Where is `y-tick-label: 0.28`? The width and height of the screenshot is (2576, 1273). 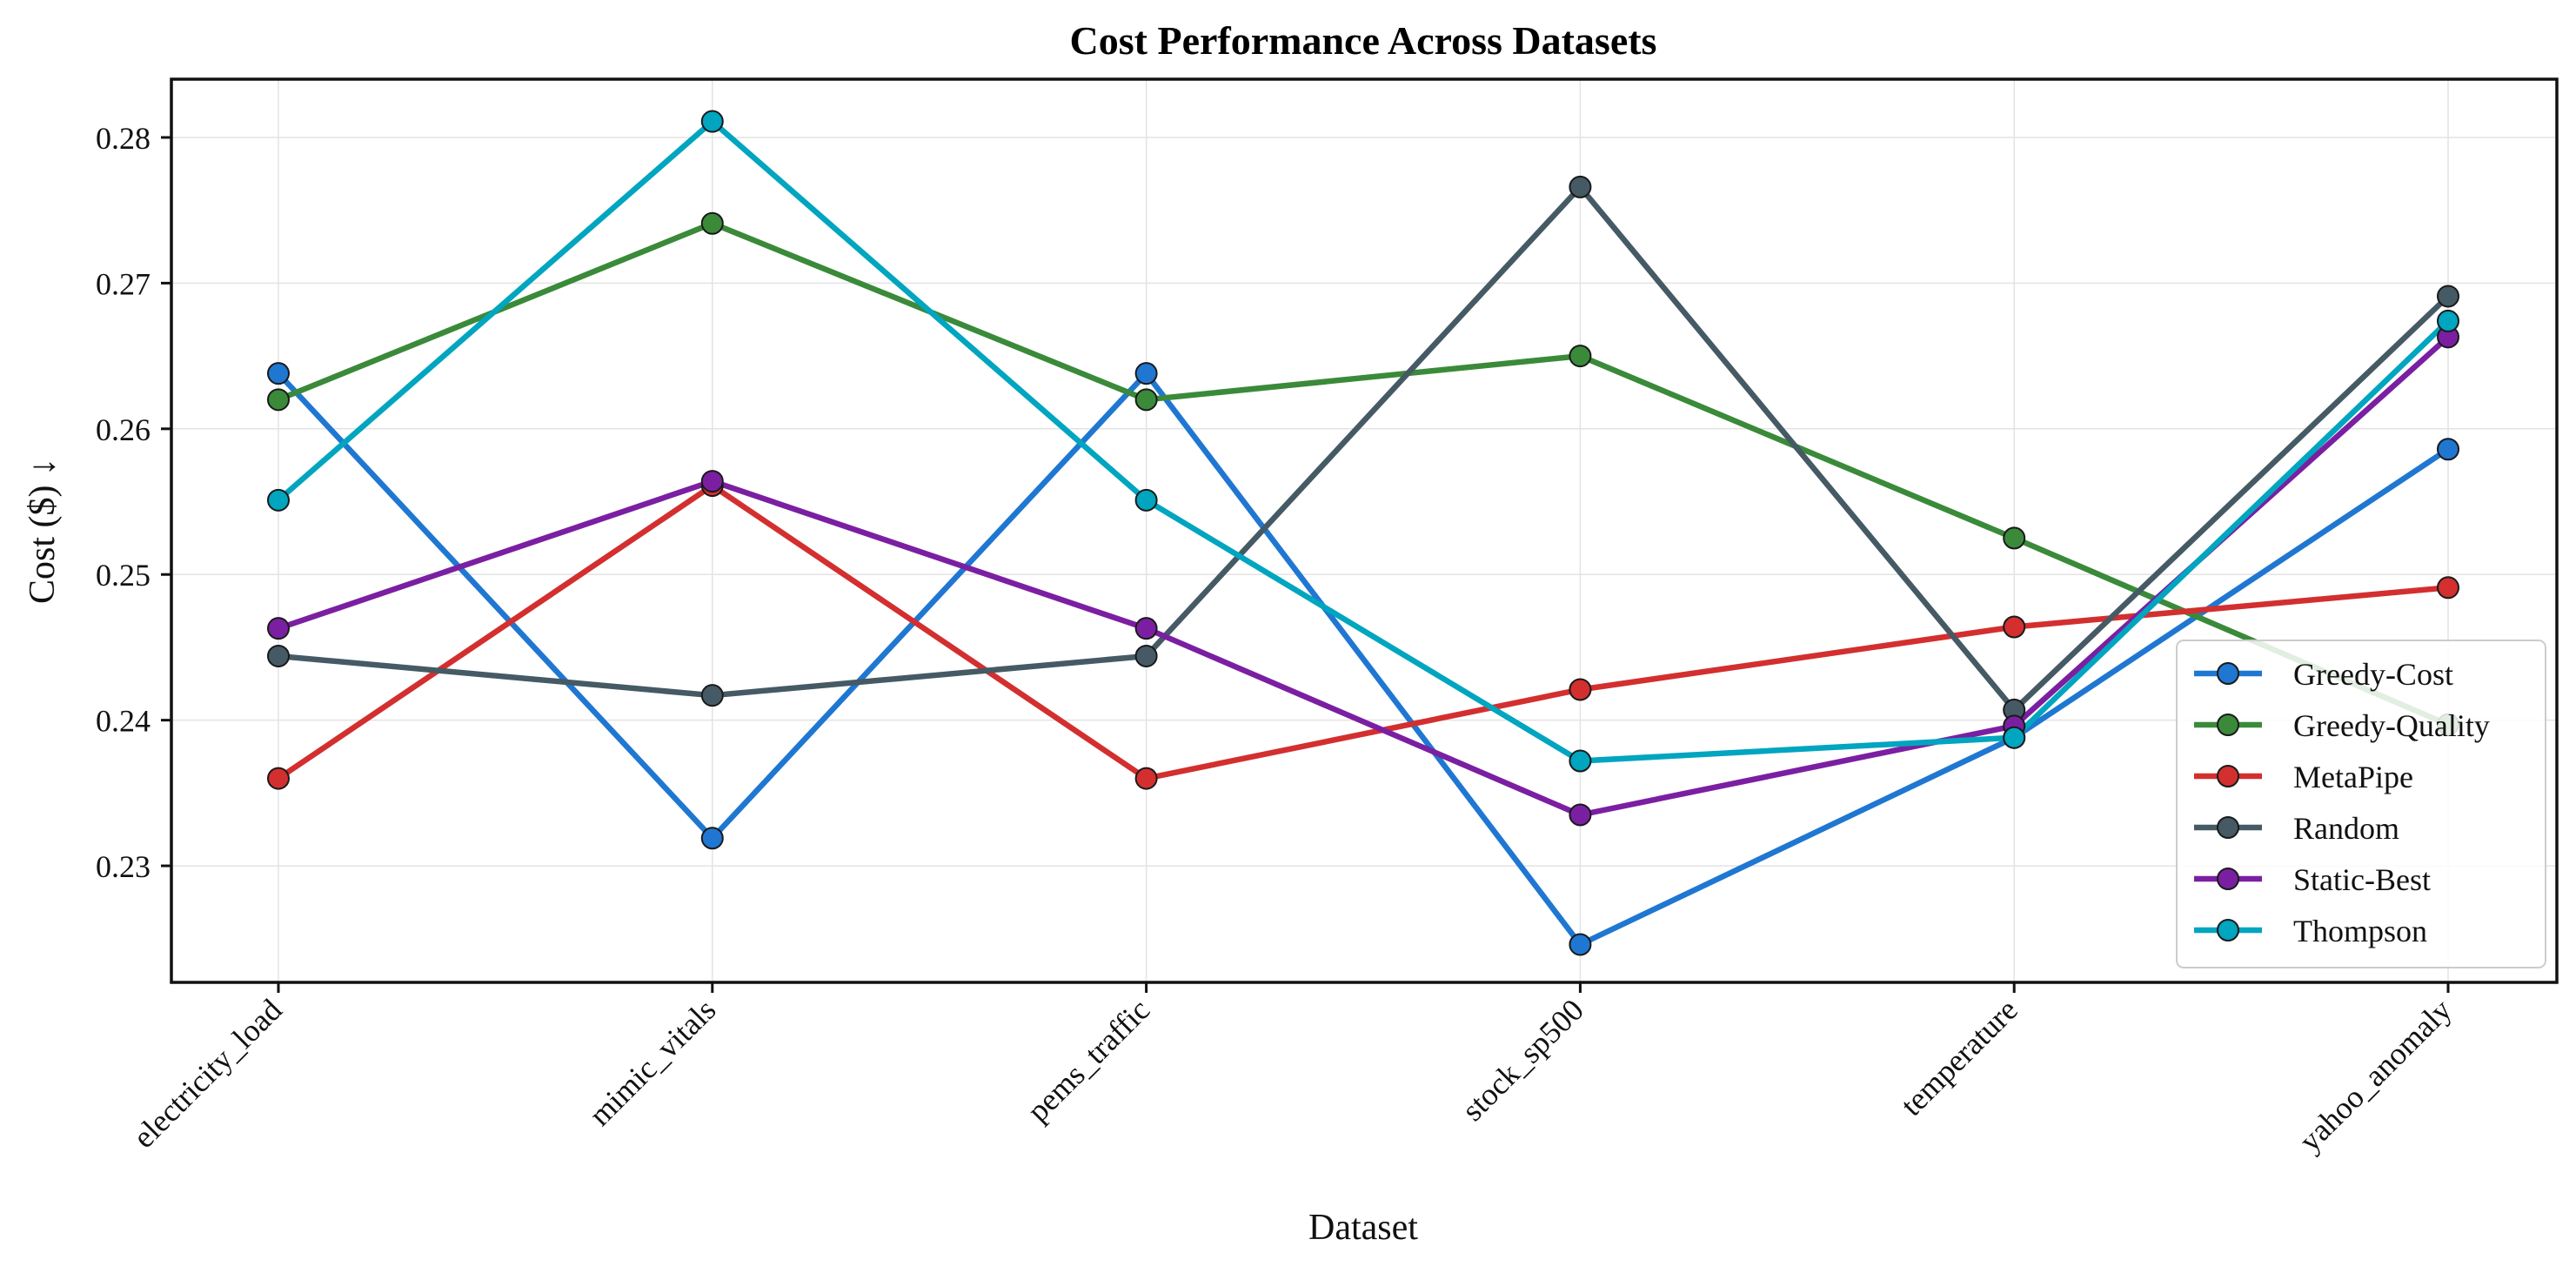 y-tick-label: 0.28 is located at coordinates (123, 138).